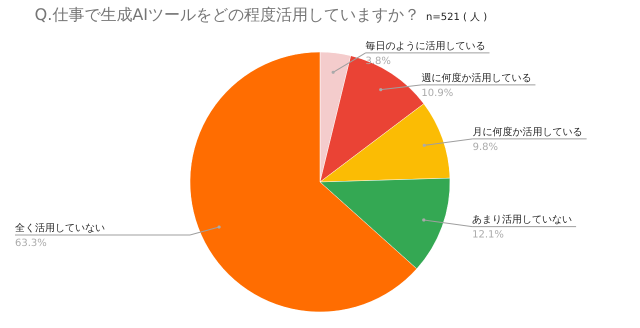  What do you see at coordinates (522, 220) in the screenshot?
I see `slice-label: あまり活用していない` at bounding box center [522, 220].